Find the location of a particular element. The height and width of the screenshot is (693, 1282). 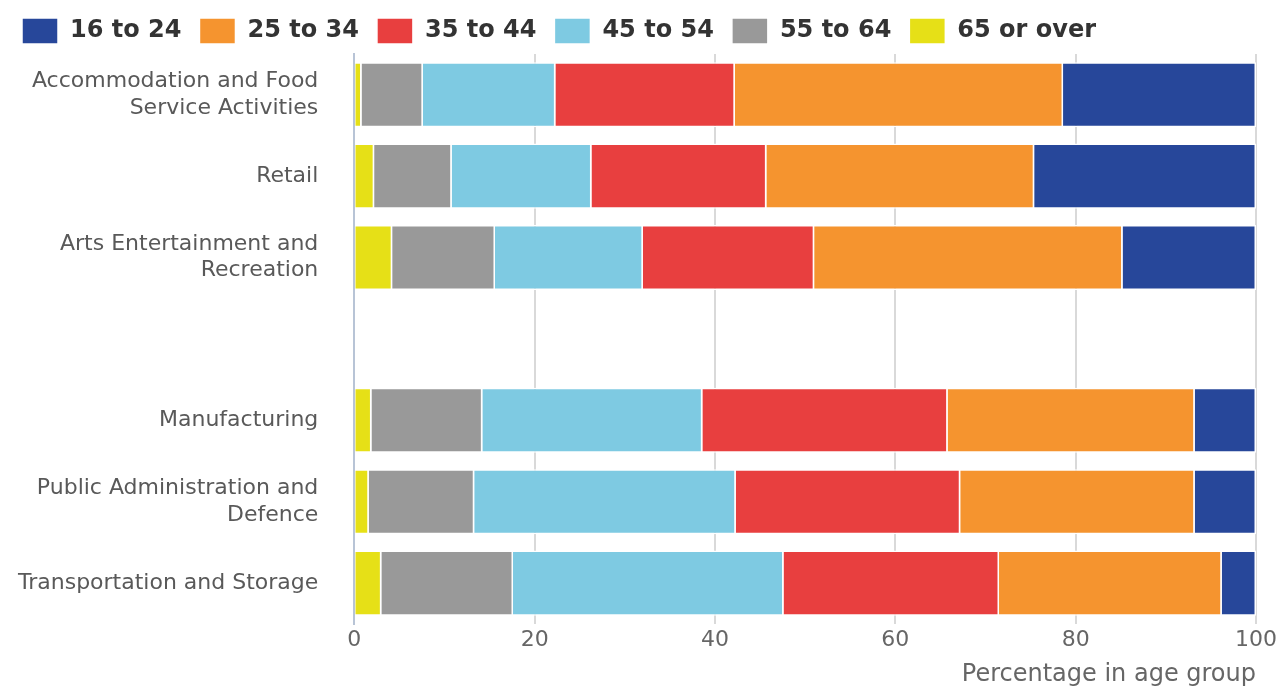

legend-label: 65 or over is located at coordinates (1027, 29).